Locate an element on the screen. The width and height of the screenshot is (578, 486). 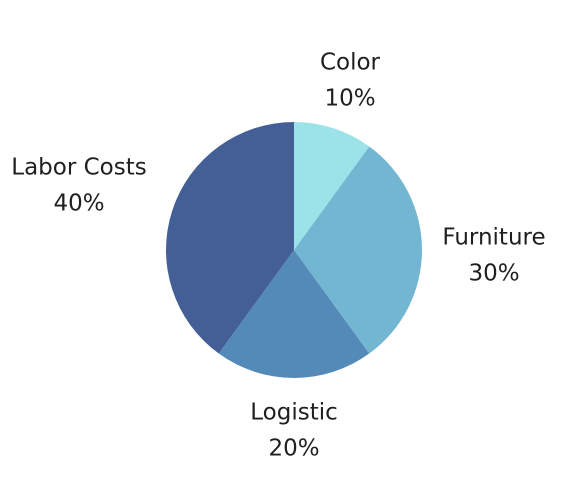
slice-value-logistic: 20% is located at coordinates (293, 449).